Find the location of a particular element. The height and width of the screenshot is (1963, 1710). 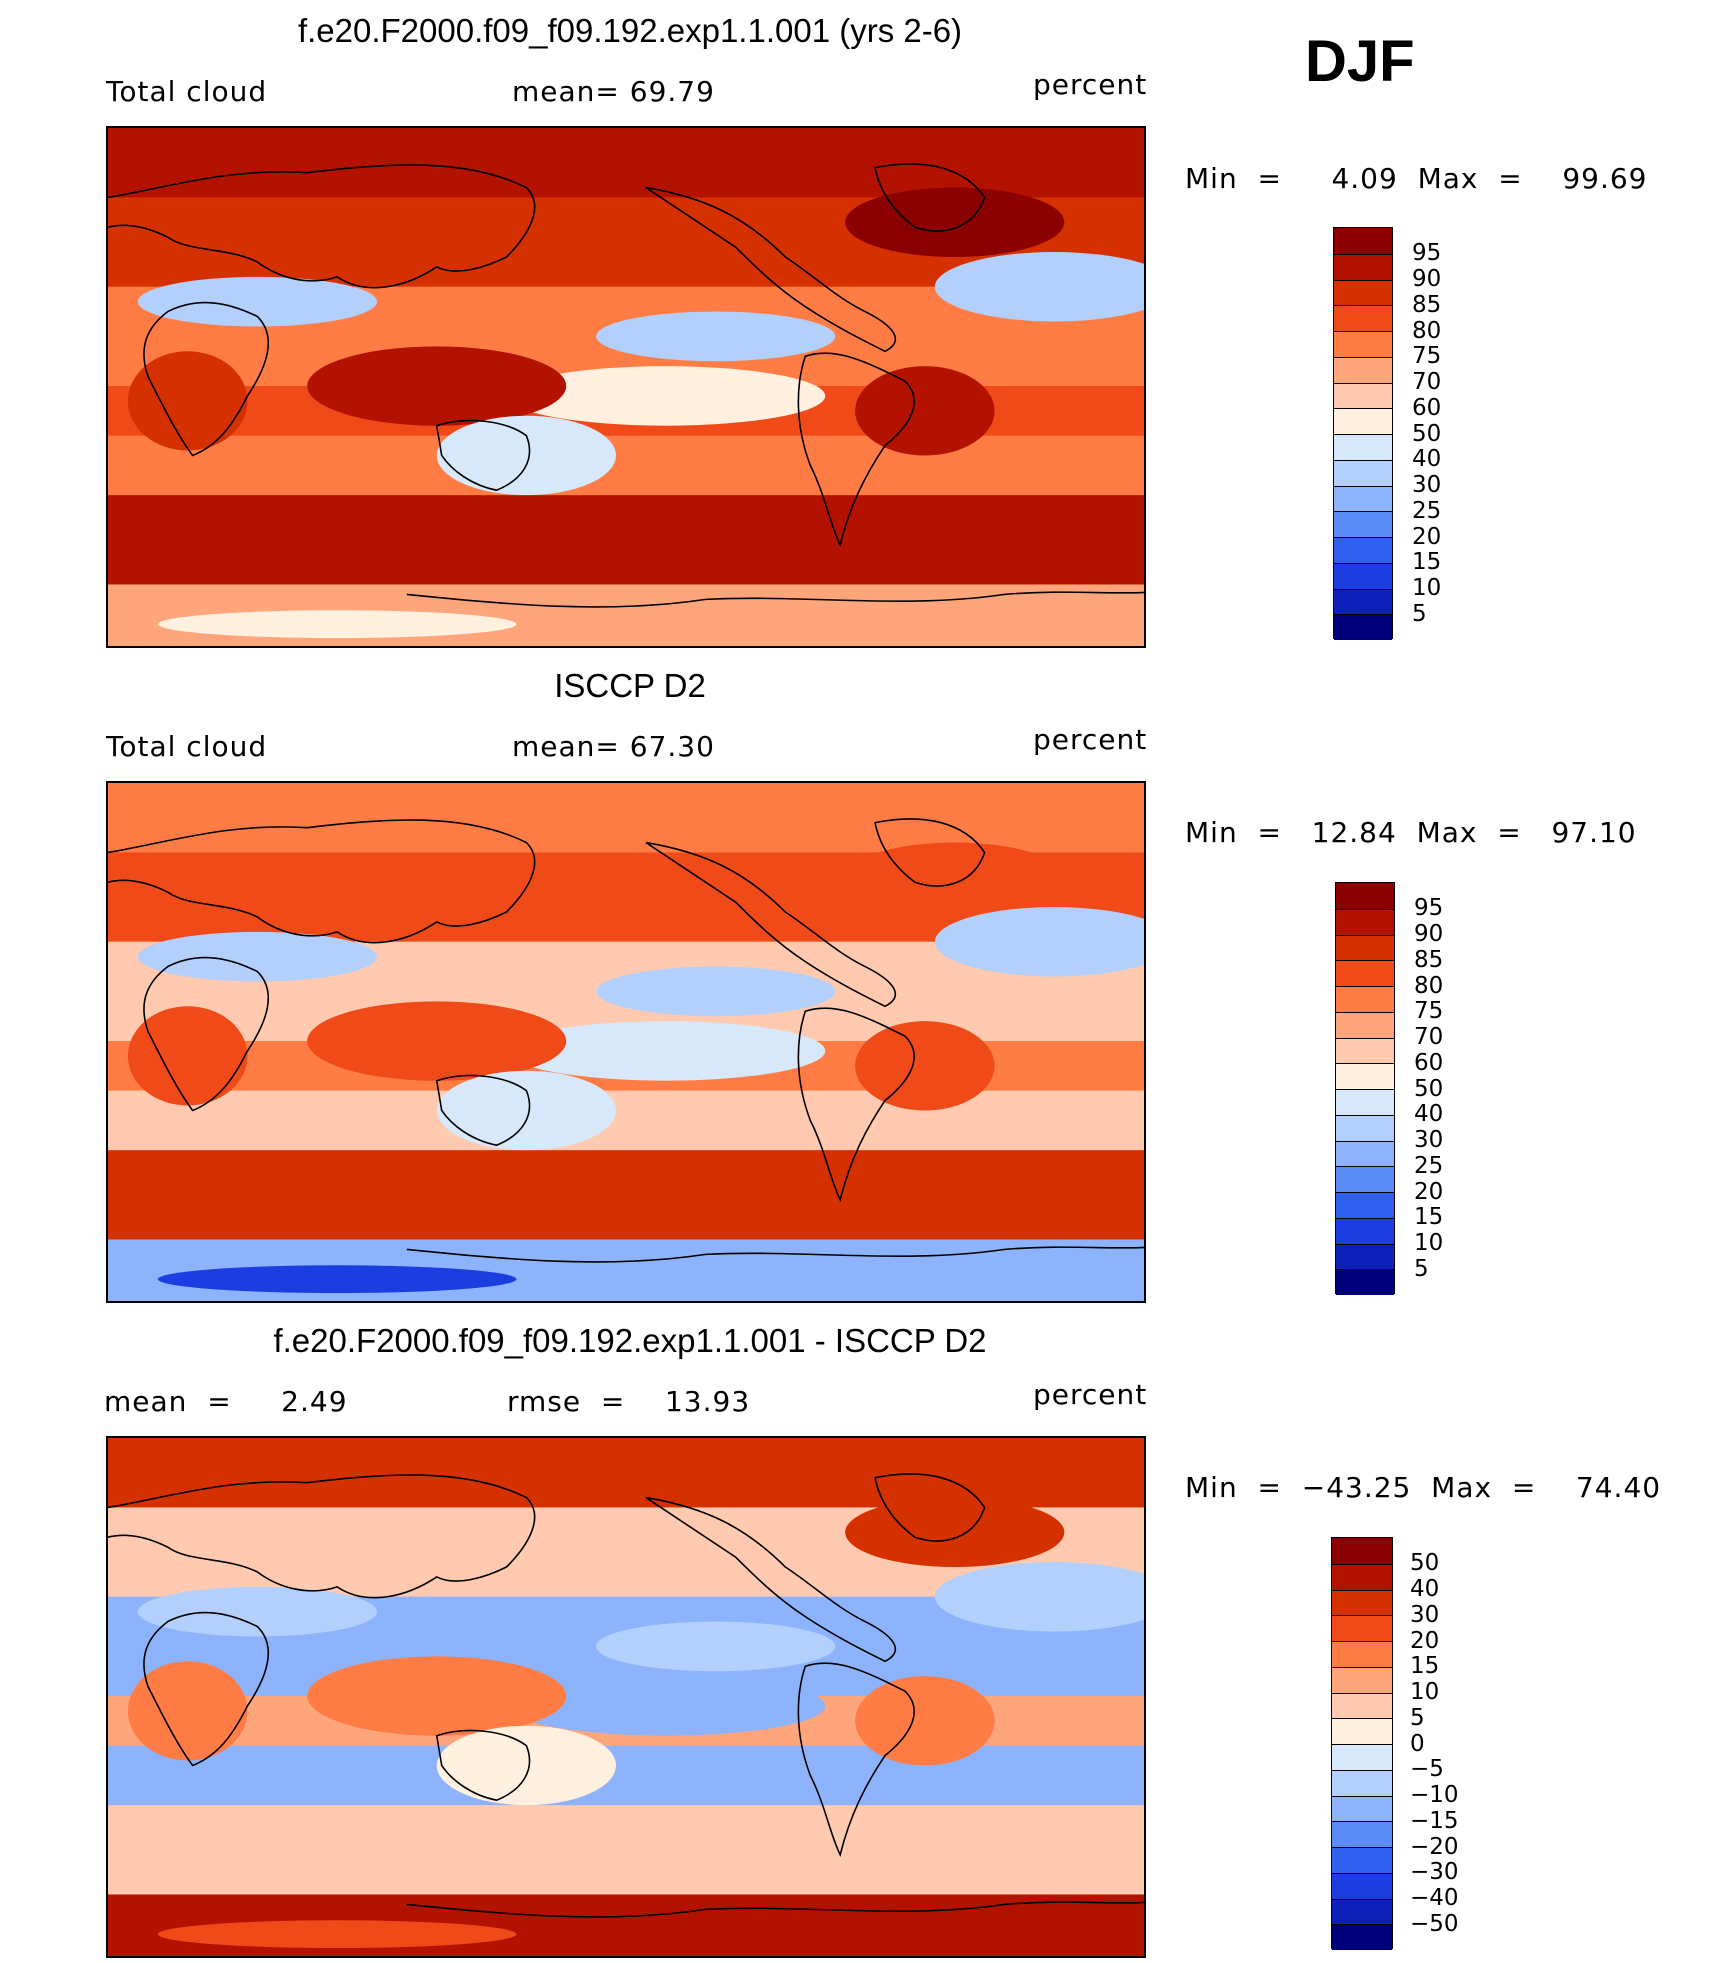

colorbar-label: 75 is located at coordinates (1427, 356).